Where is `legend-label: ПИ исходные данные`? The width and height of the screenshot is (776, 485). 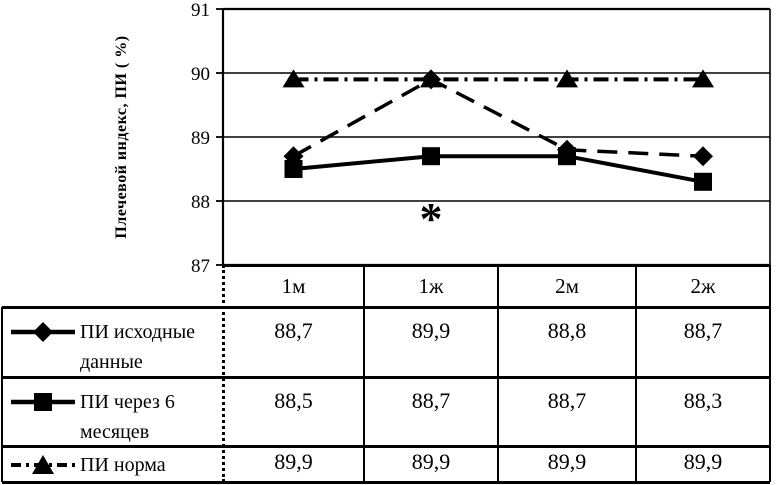
legend-label: ПИ исходные данные is located at coordinates (138, 347).